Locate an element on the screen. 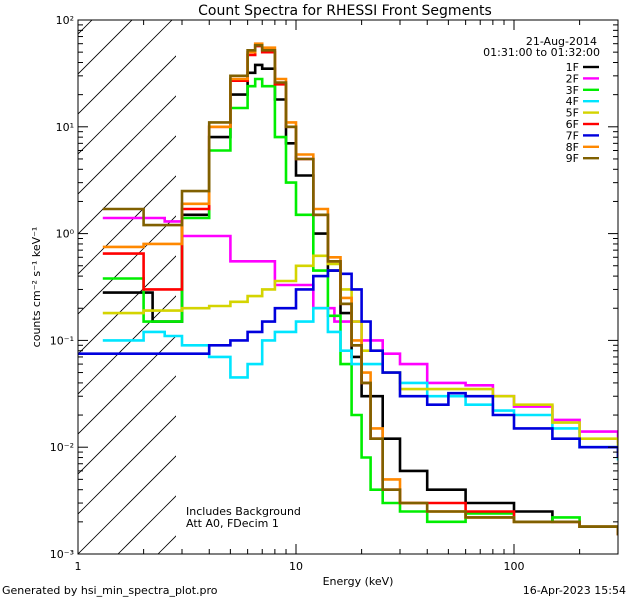  y-tick-label: 10⁰ is located at coordinates (65, 234).